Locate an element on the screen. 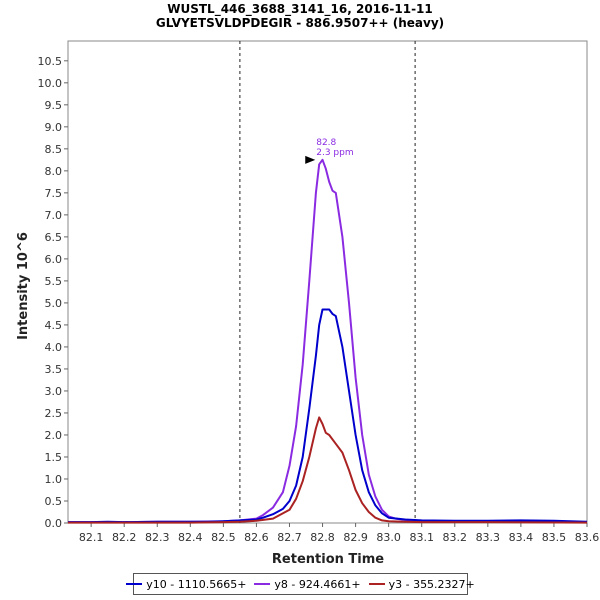  y-tick-label: 6.5 is located at coordinates (54, 237).